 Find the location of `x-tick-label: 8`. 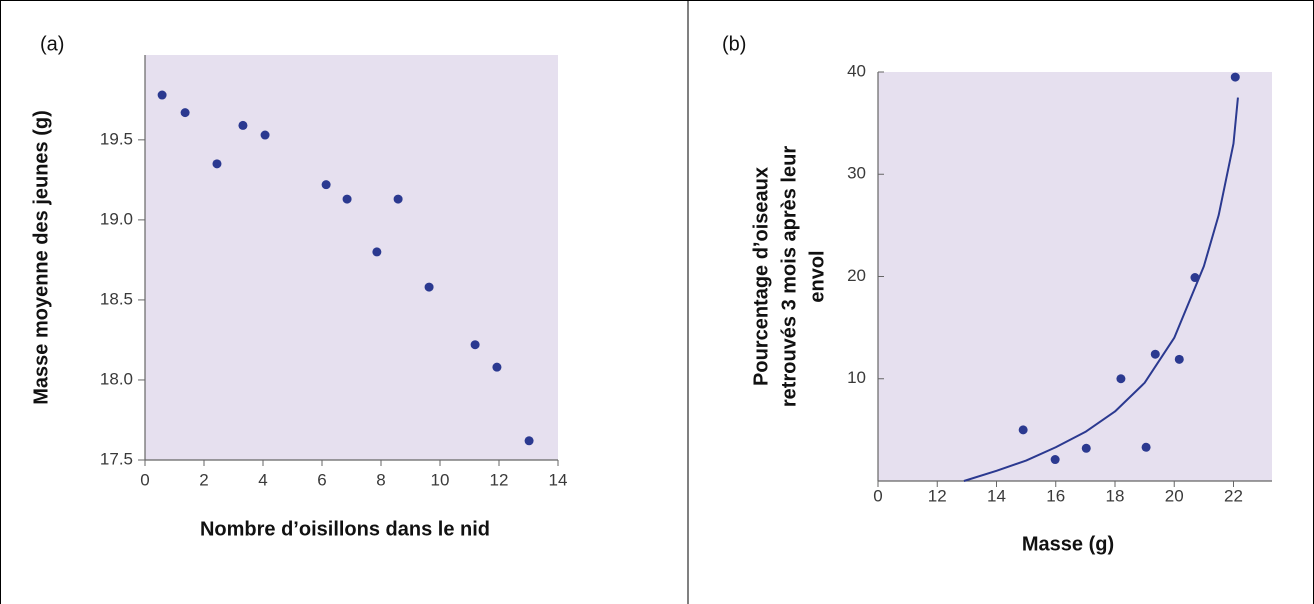

x-tick-label: 8 is located at coordinates (380, 479).